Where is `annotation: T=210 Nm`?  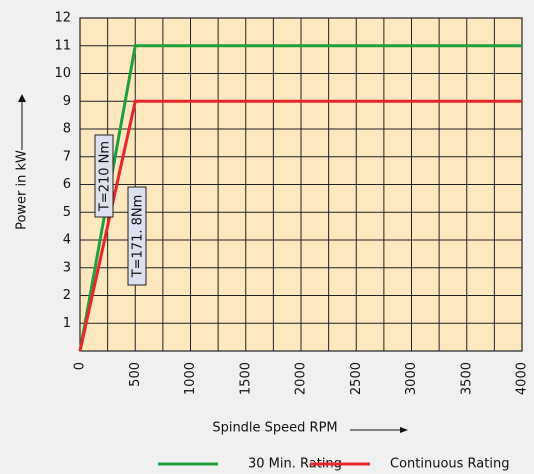
annotation: T=210 Nm is located at coordinates (105, 176).